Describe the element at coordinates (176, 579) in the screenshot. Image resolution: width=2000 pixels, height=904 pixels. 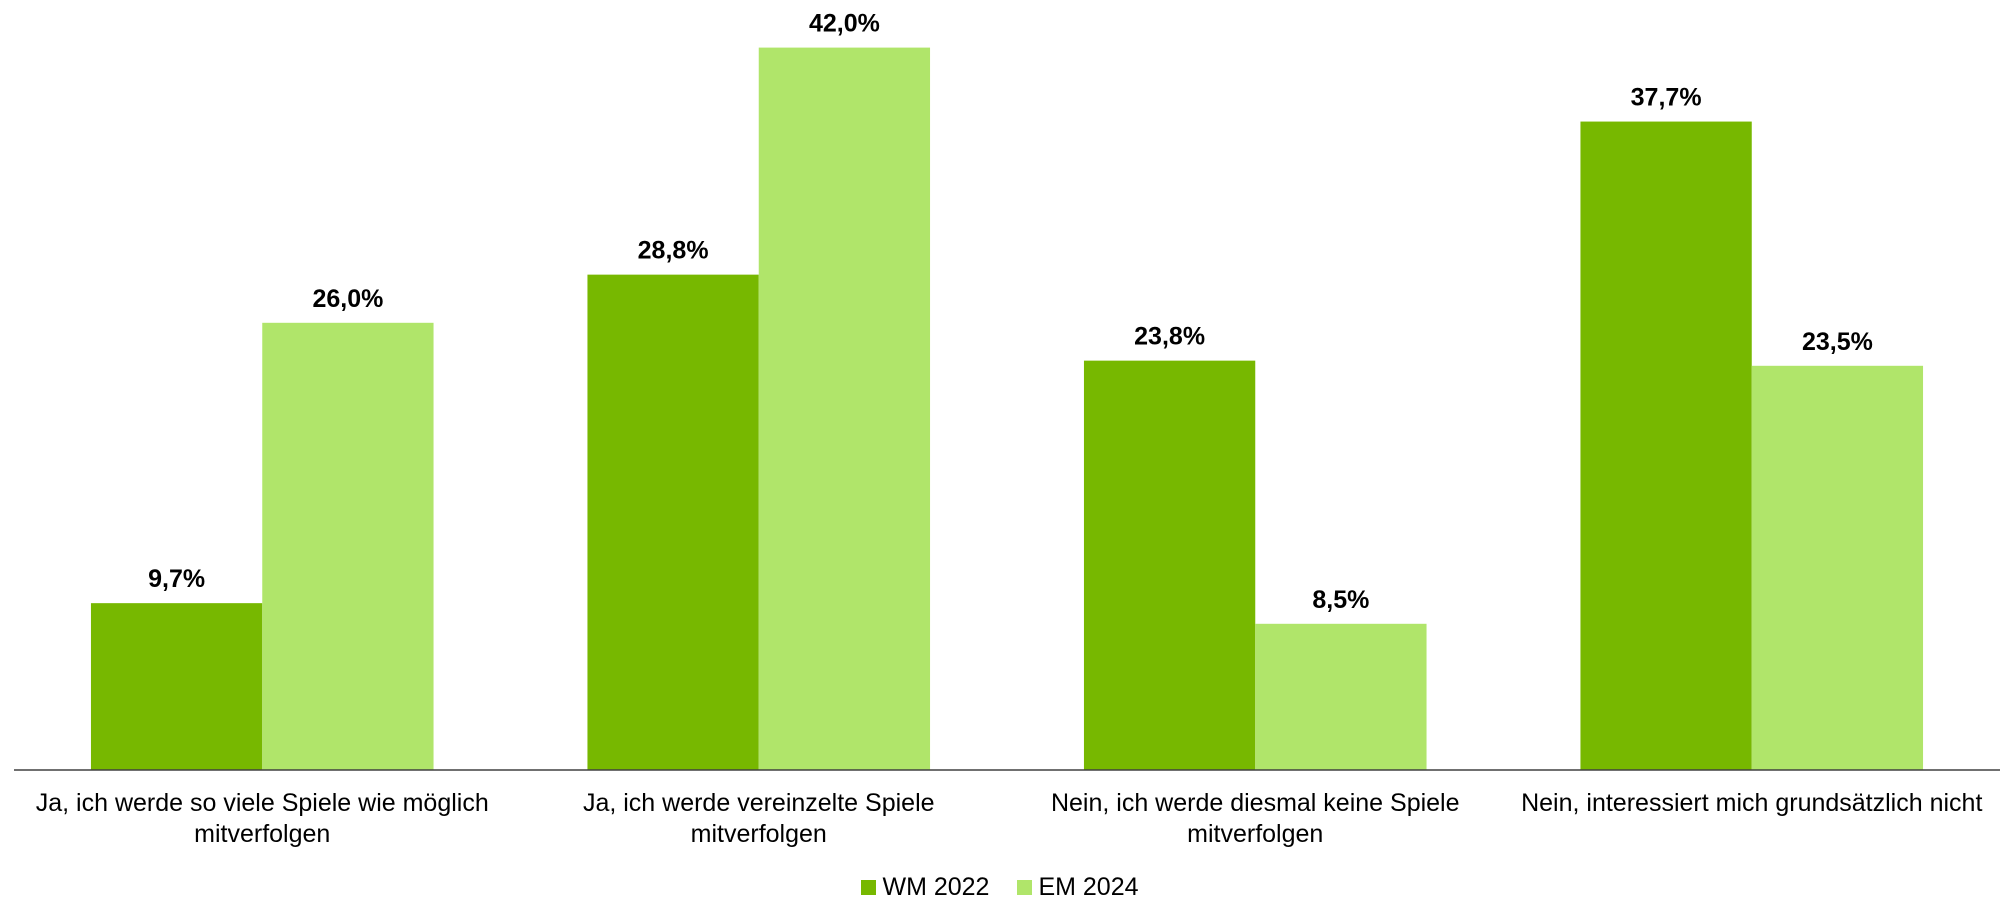
I see `value-label: 9,7%` at that location.